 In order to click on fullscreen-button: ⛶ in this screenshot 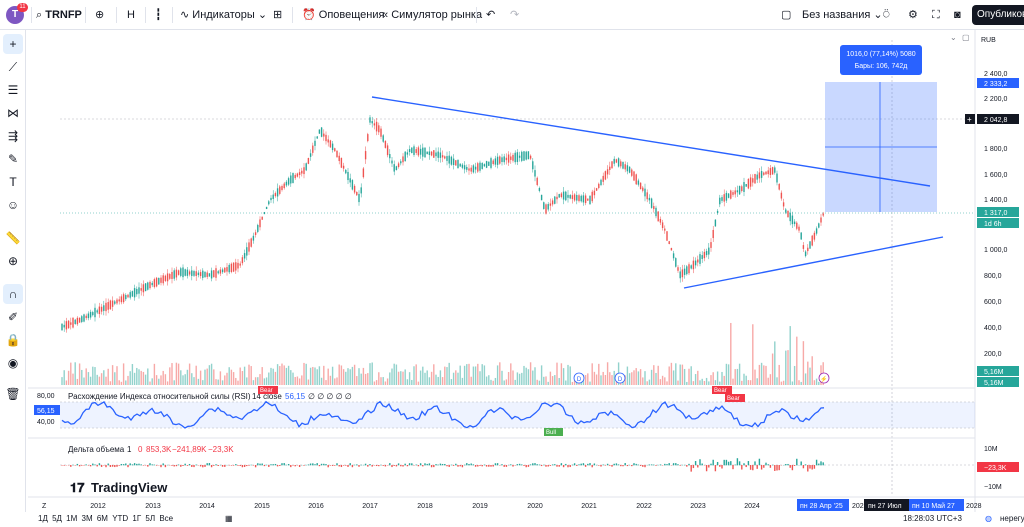, I will do `click(936, 15)`.